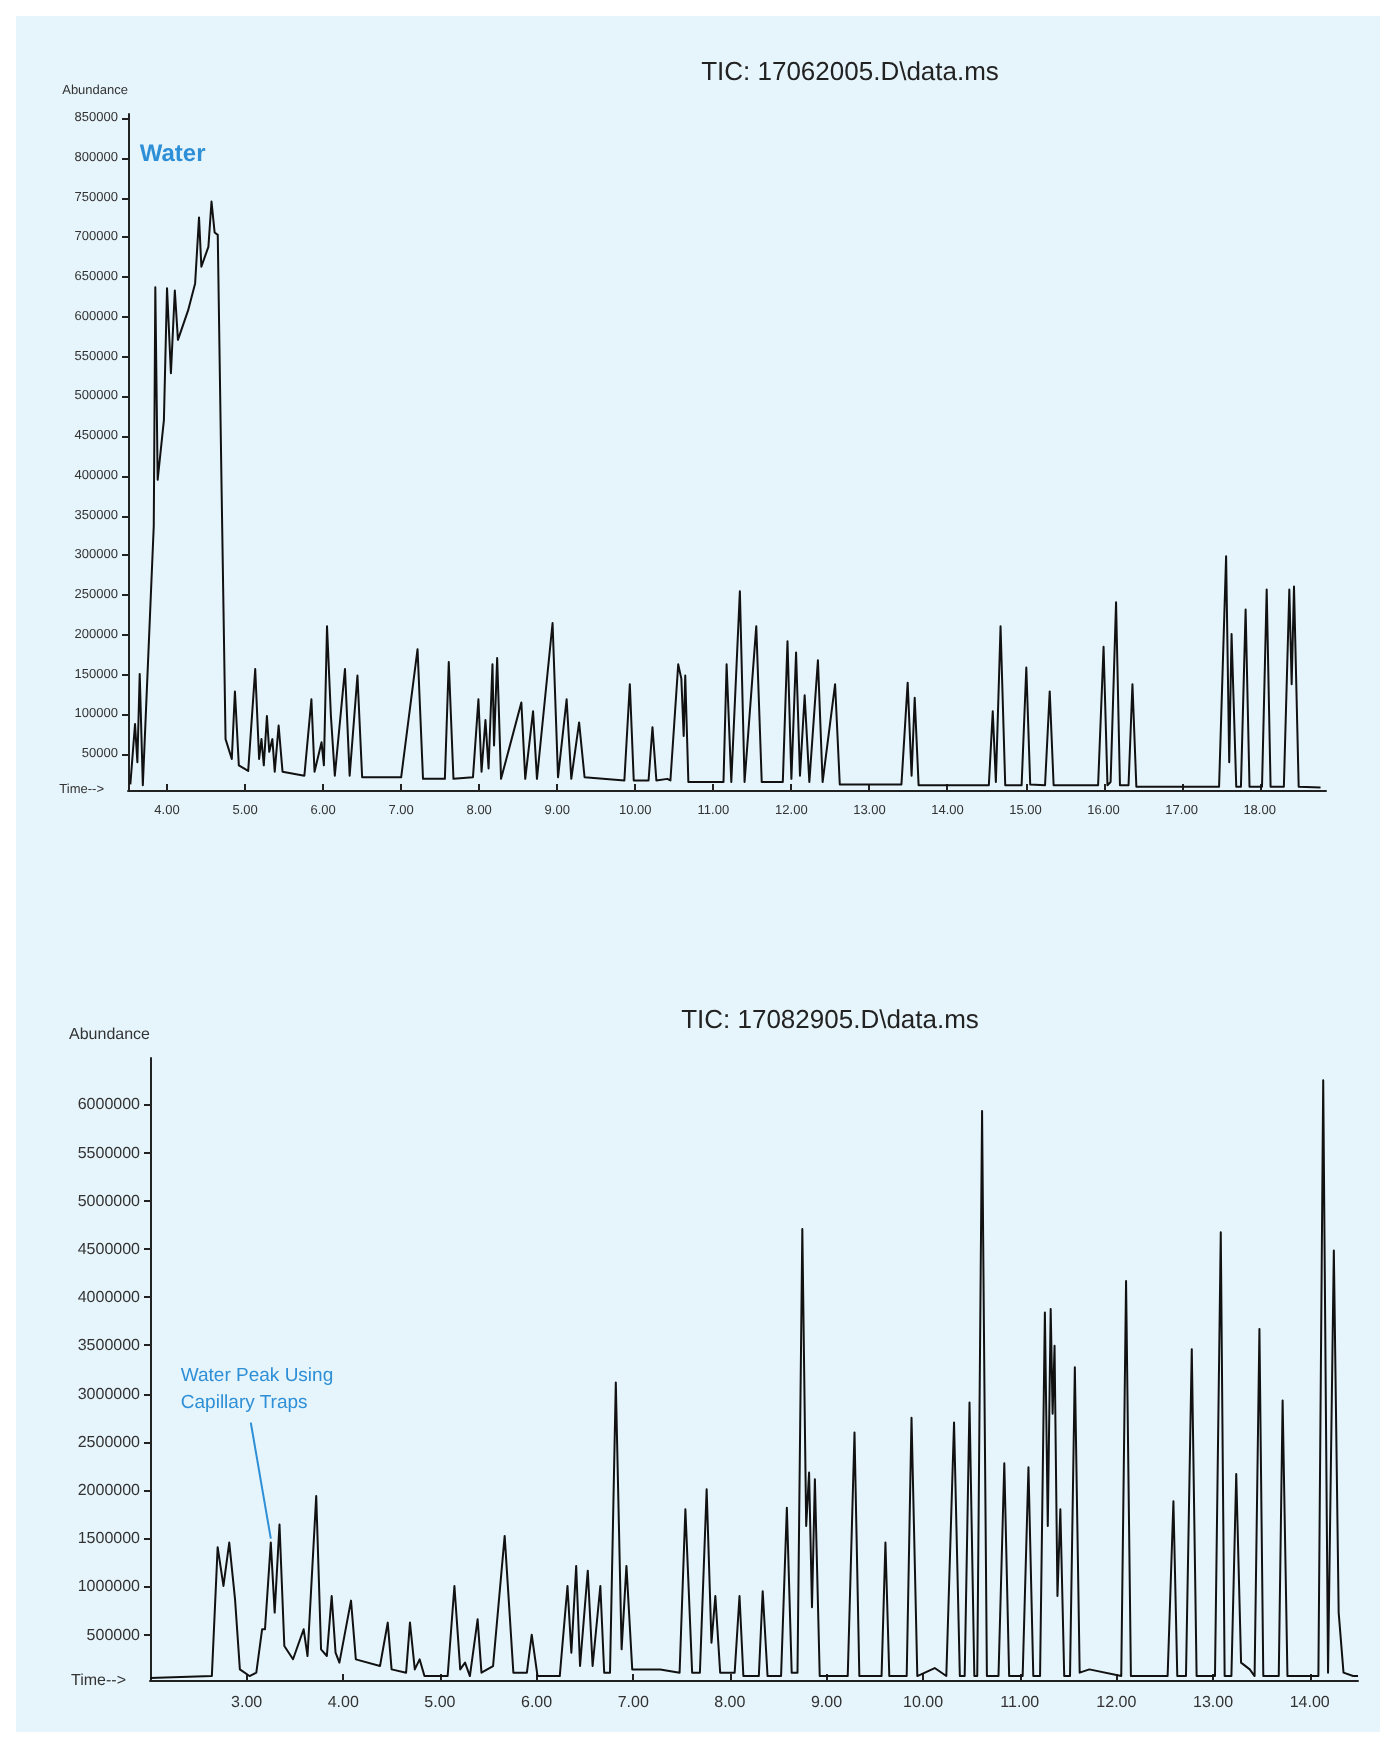 The image size is (1392, 1746). Describe the element at coordinates (173, 153) in the screenshot. I see `annotation: Water` at that location.